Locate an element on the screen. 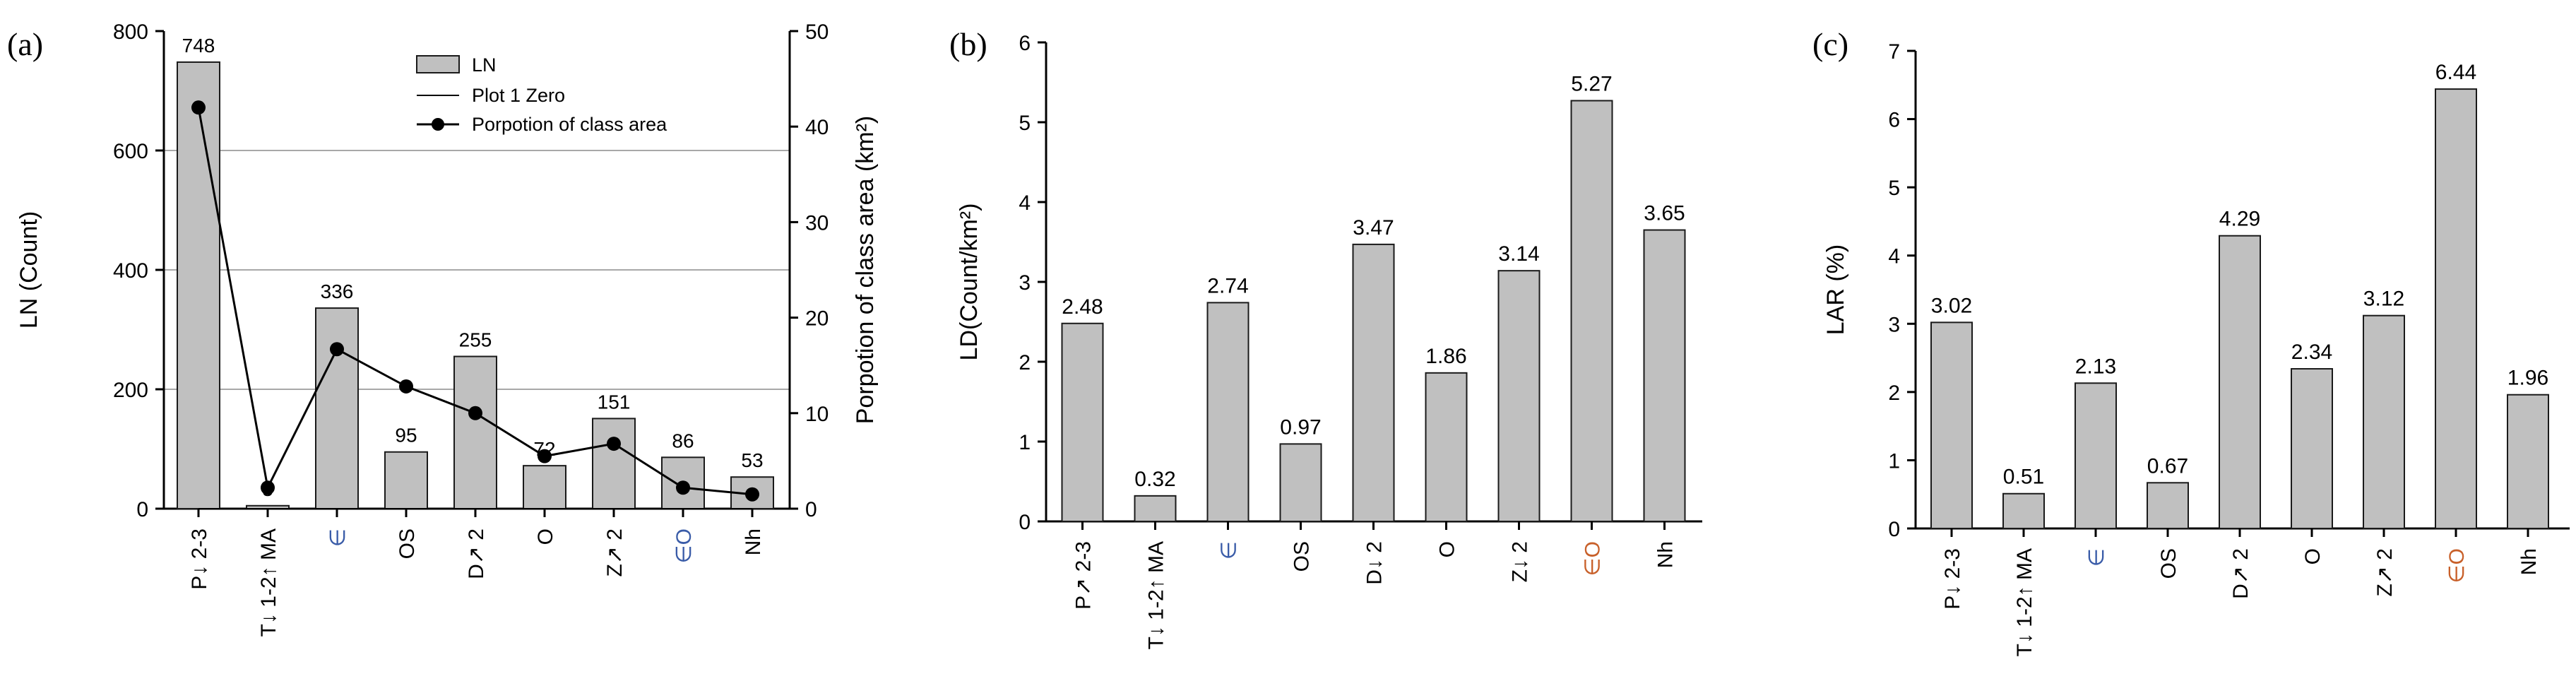 The width and height of the screenshot is (2576, 674). bar-value-label: 3.65 is located at coordinates (1664, 213).